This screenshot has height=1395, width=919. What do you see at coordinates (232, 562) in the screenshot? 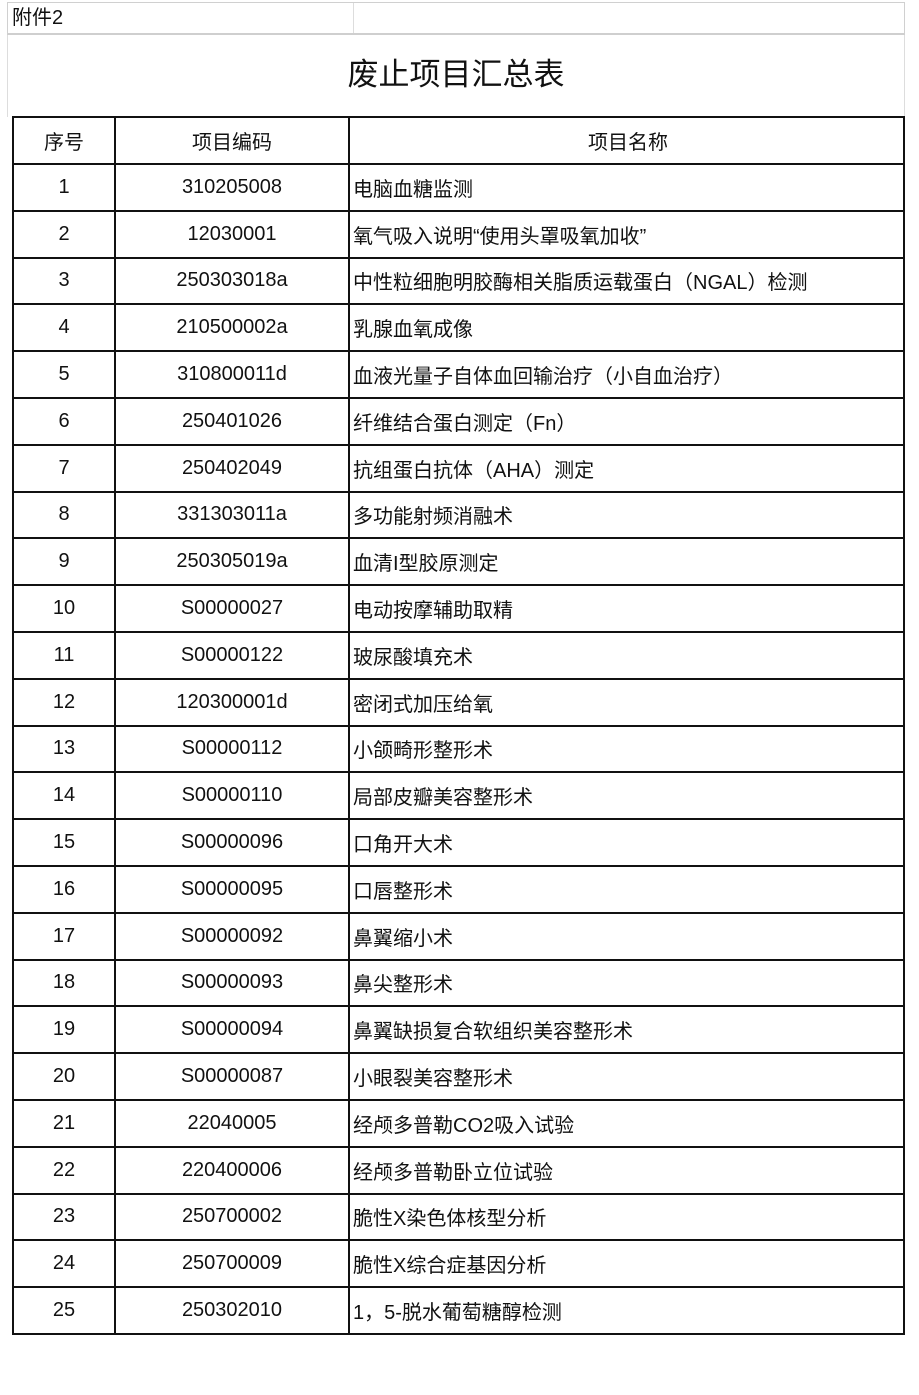
I see `cell-code: 250305019a` at bounding box center [232, 562].